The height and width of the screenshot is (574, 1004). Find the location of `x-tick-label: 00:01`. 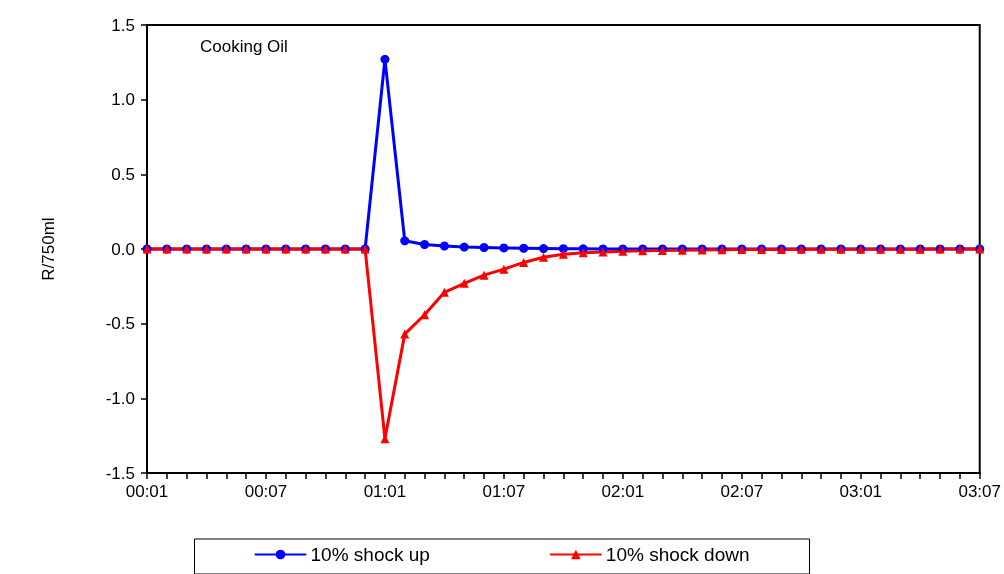

x-tick-label: 00:01 is located at coordinates (147, 491).